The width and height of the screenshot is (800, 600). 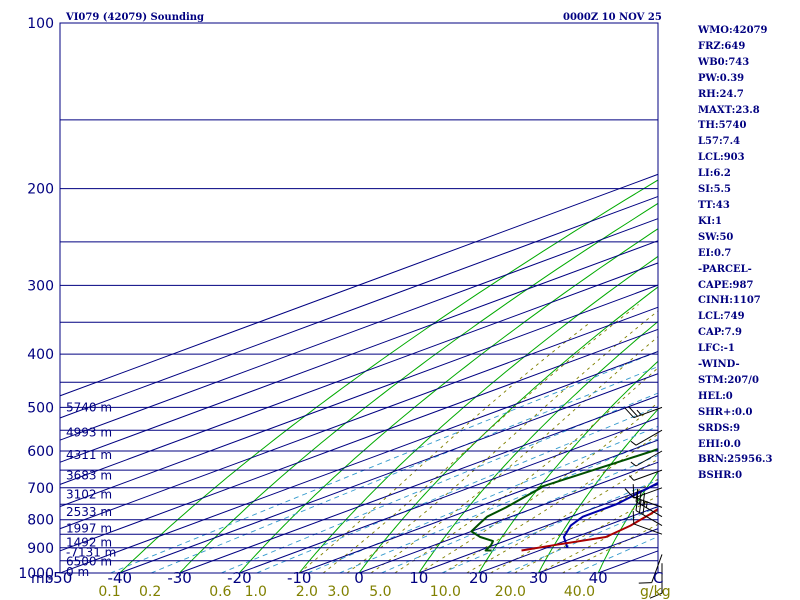 I want to click on index-item: CAP:7.9, so click(x=720, y=333).